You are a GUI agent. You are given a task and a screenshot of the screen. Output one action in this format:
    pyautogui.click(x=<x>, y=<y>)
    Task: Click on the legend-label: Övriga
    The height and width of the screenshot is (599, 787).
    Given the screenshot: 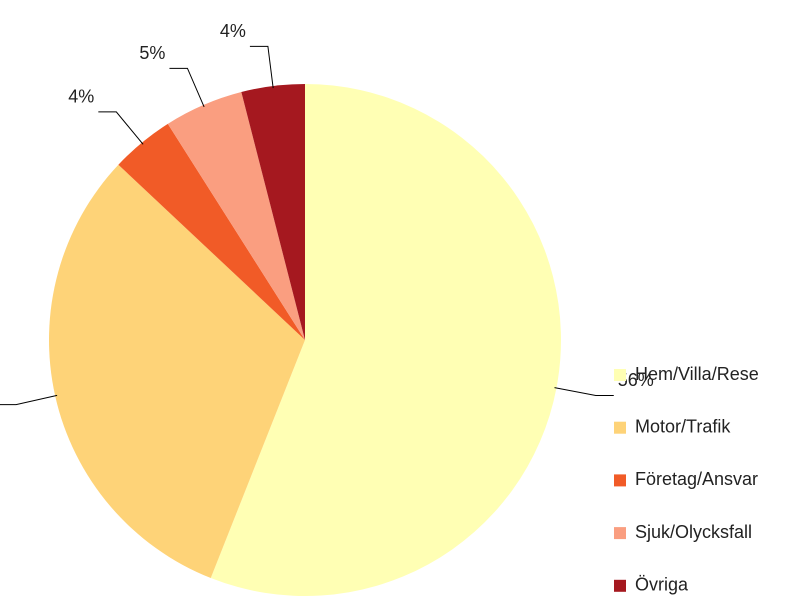 What is the action you would take?
    pyautogui.click(x=662, y=585)
    